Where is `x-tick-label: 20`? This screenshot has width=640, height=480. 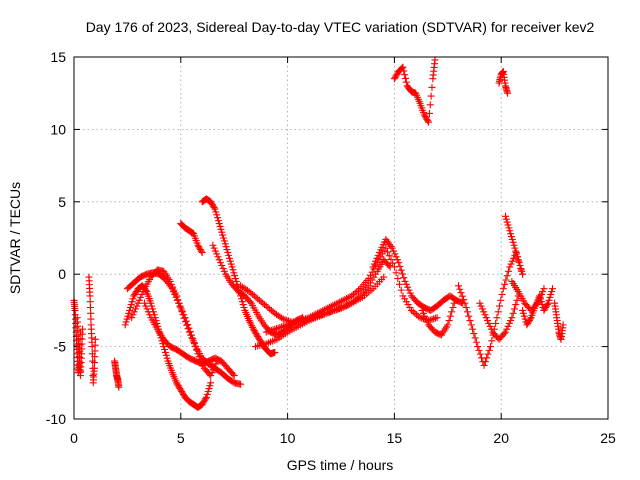 x-tick-label: 20 is located at coordinates (501, 438).